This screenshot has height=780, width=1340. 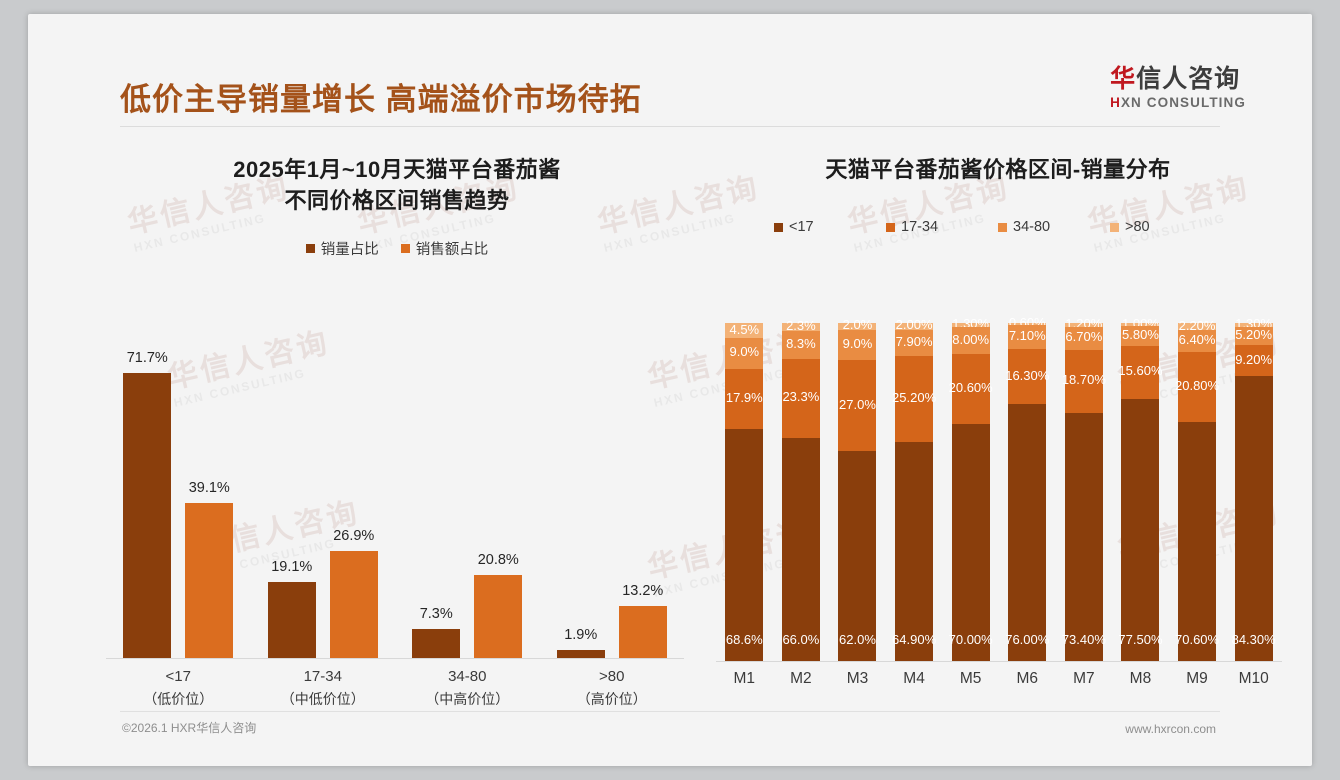 I want to click on stack-segment: 23.3%, so click(x=800, y=398).